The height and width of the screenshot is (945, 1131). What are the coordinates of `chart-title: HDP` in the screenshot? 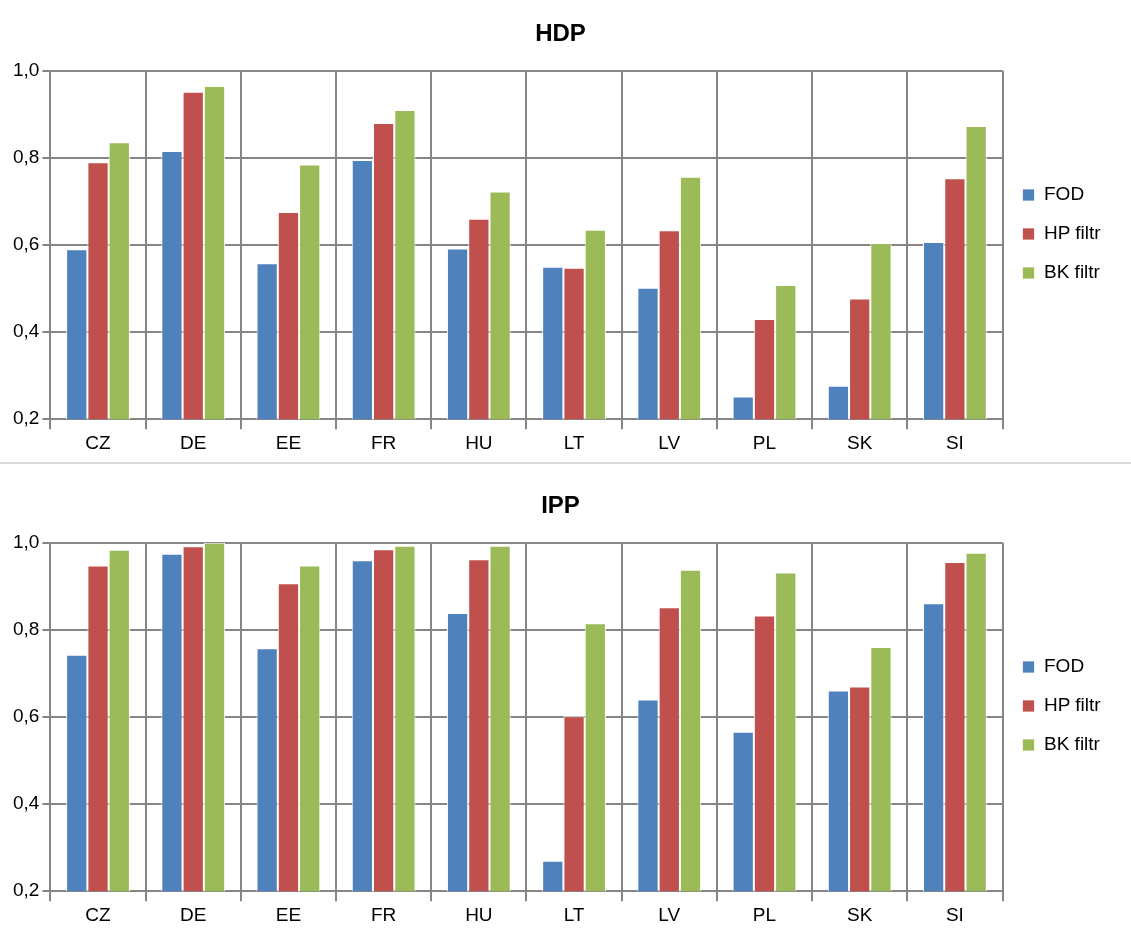 It's located at (560, 33).